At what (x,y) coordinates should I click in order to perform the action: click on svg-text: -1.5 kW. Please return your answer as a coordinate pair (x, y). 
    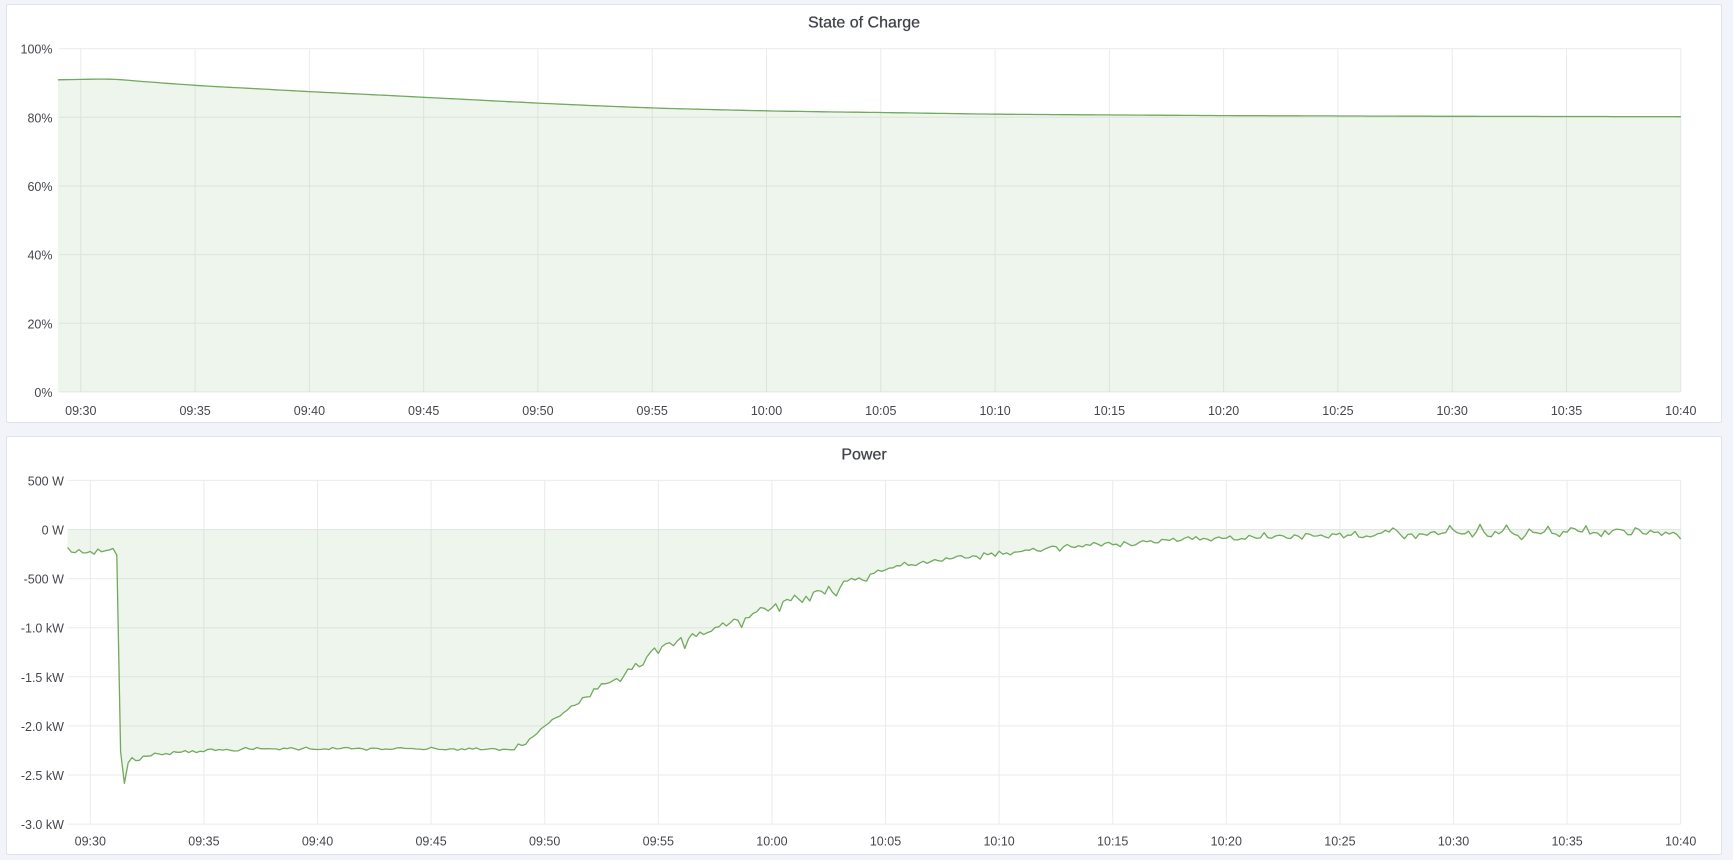
    Looking at the image, I should click on (42, 678).